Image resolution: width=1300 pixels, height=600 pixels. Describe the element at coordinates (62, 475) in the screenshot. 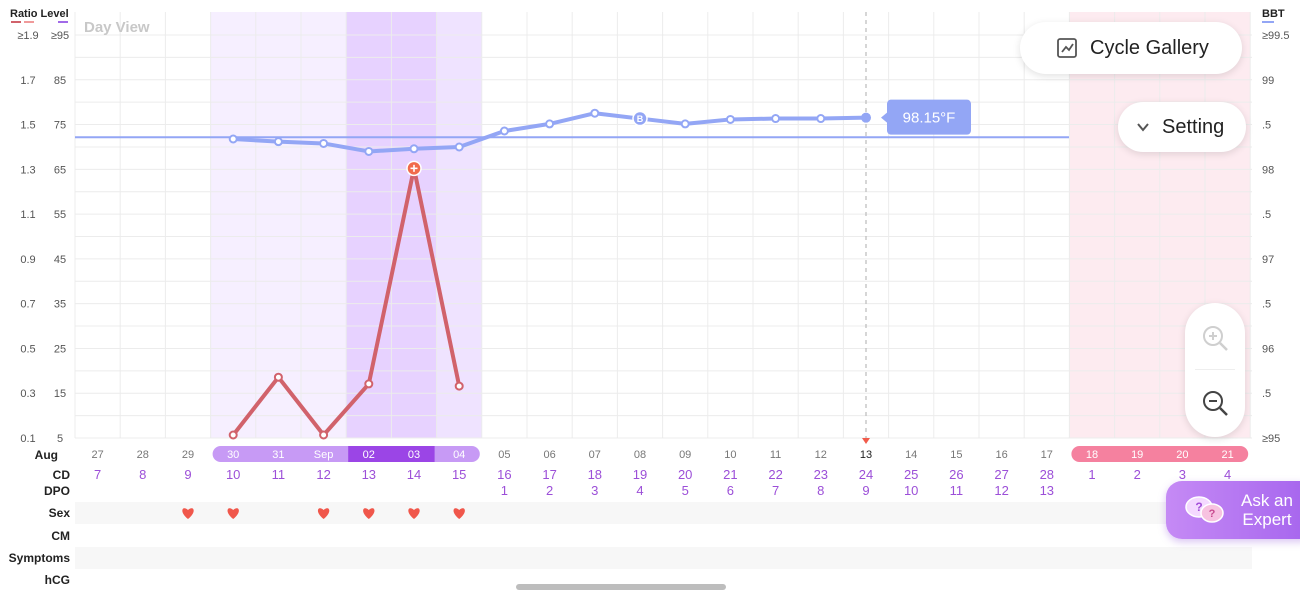

I see `cd-row-label: CD` at that location.